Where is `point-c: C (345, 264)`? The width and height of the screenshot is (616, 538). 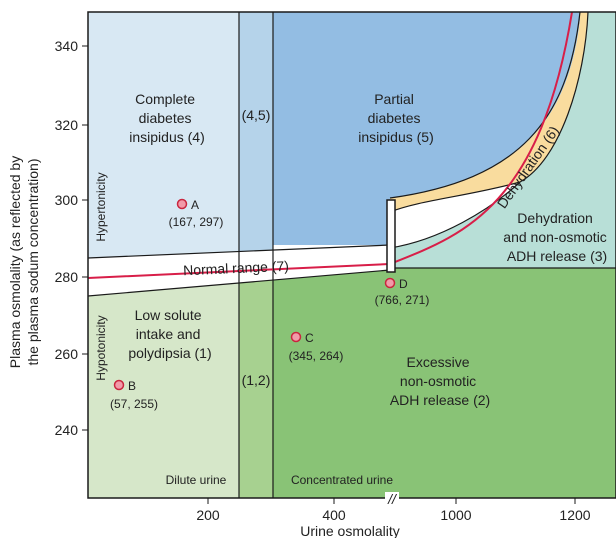
point-c: C (345, 264) is located at coordinates (316, 347).